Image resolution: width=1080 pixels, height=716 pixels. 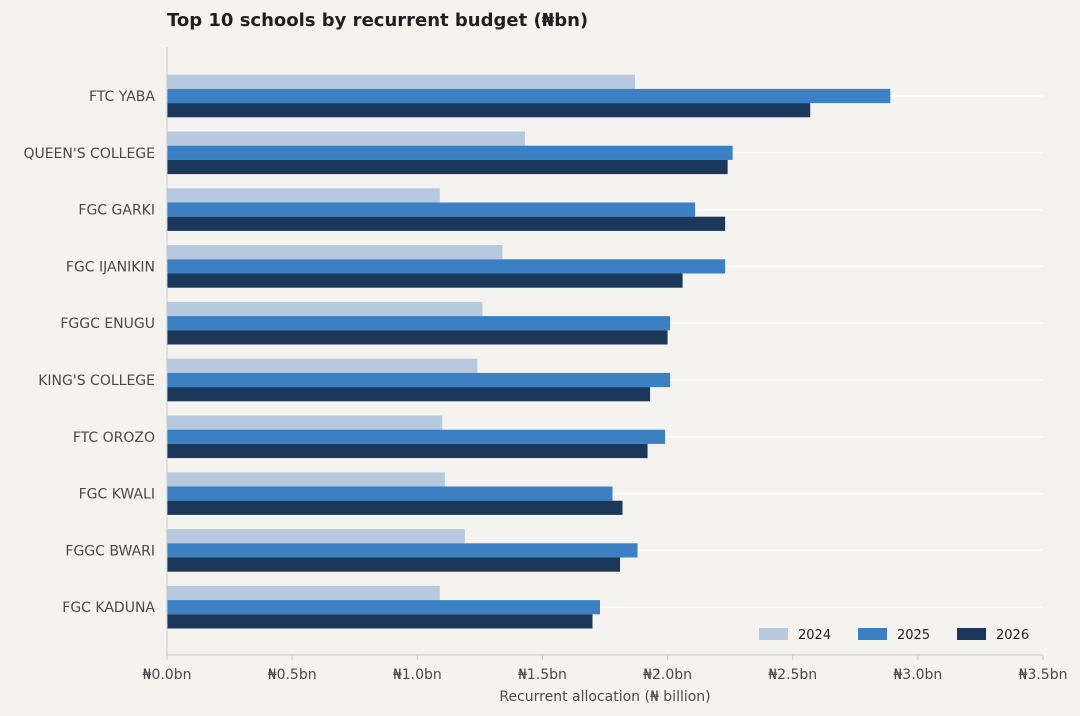 What do you see at coordinates (913, 635) in the screenshot?
I see `legend-label-2025: 2025` at bounding box center [913, 635].